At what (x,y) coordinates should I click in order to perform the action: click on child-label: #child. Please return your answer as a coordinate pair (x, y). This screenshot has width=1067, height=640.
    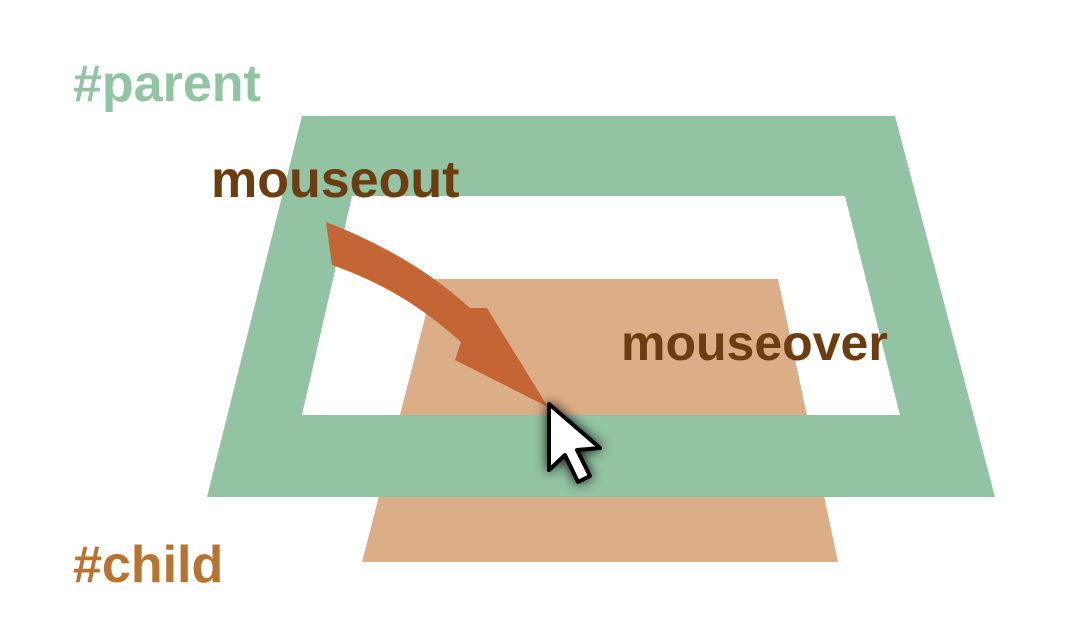
    Looking at the image, I should click on (148, 565).